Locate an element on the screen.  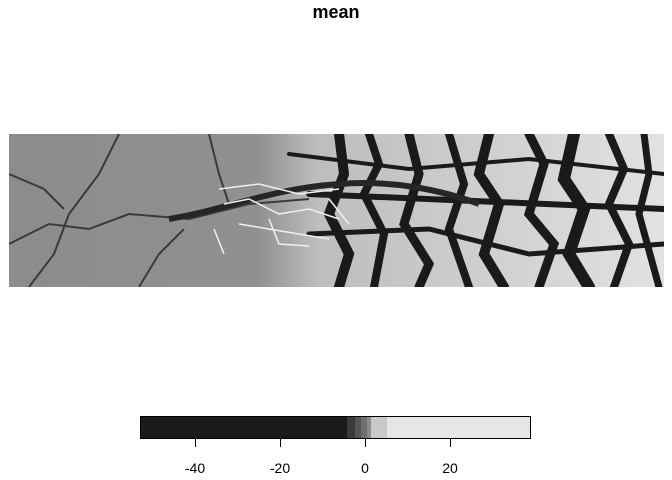
legend-tick-label: 20 is located at coordinates (450, 468).